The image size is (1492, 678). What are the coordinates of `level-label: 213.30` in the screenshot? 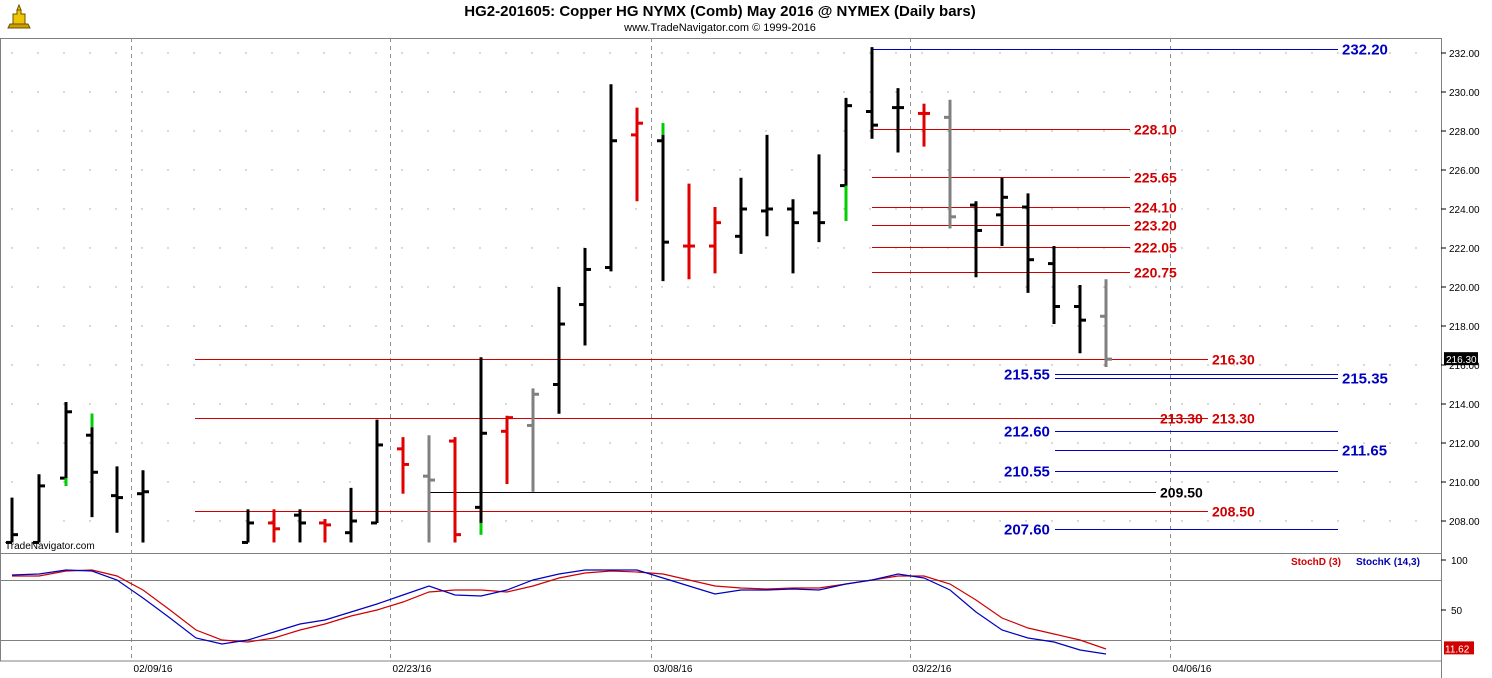 It's located at (1181, 419).